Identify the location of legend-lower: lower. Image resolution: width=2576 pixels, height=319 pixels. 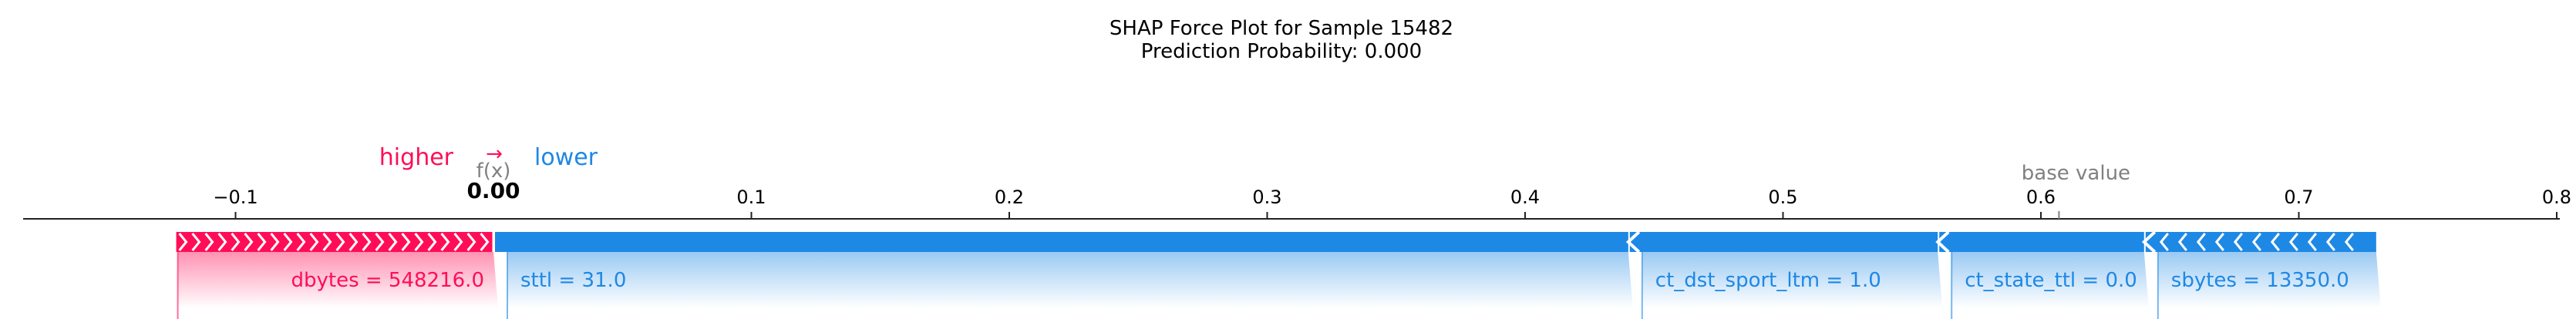
(566, 157).